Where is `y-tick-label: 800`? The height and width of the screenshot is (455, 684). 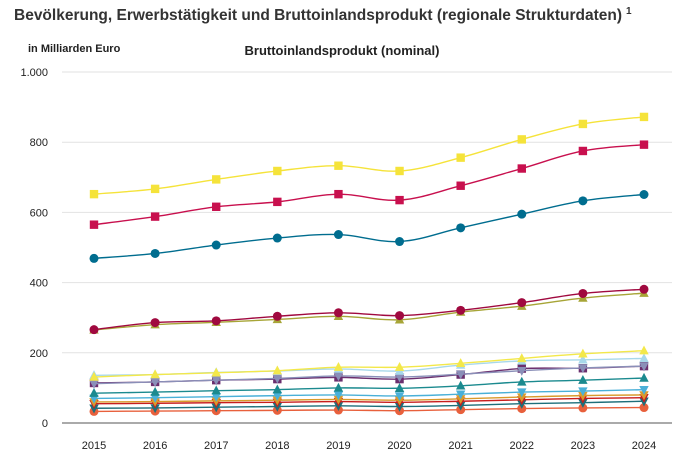
y-tick-label: 800 is located at coordinates (39, 143).